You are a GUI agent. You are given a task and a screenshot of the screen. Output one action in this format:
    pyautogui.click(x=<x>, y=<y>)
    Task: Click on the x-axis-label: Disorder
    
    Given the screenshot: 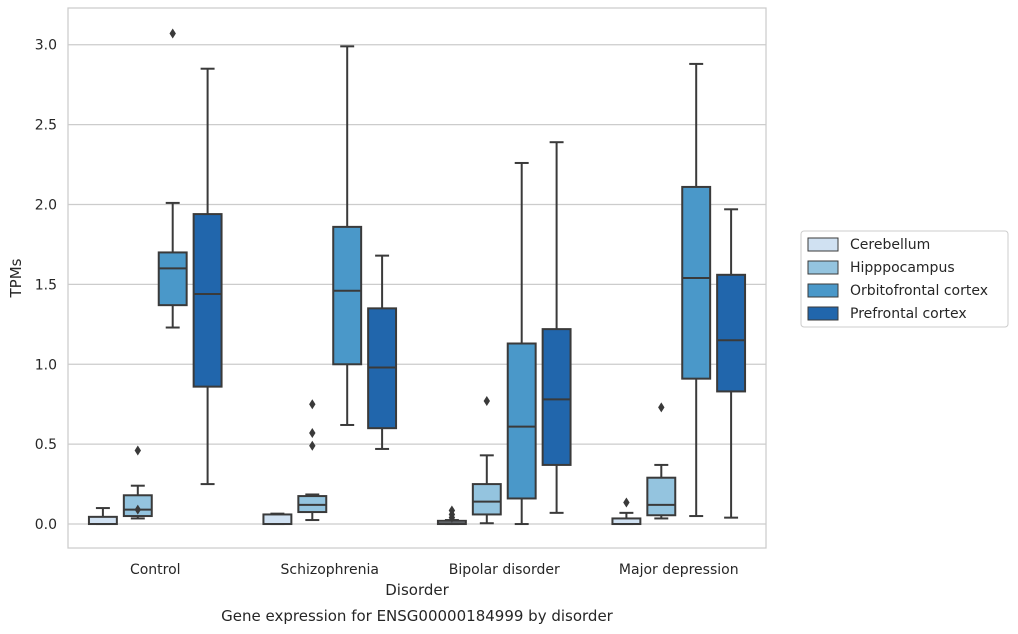 What is the action you would take?
    pyautogui.click(x=417, y=590)
    